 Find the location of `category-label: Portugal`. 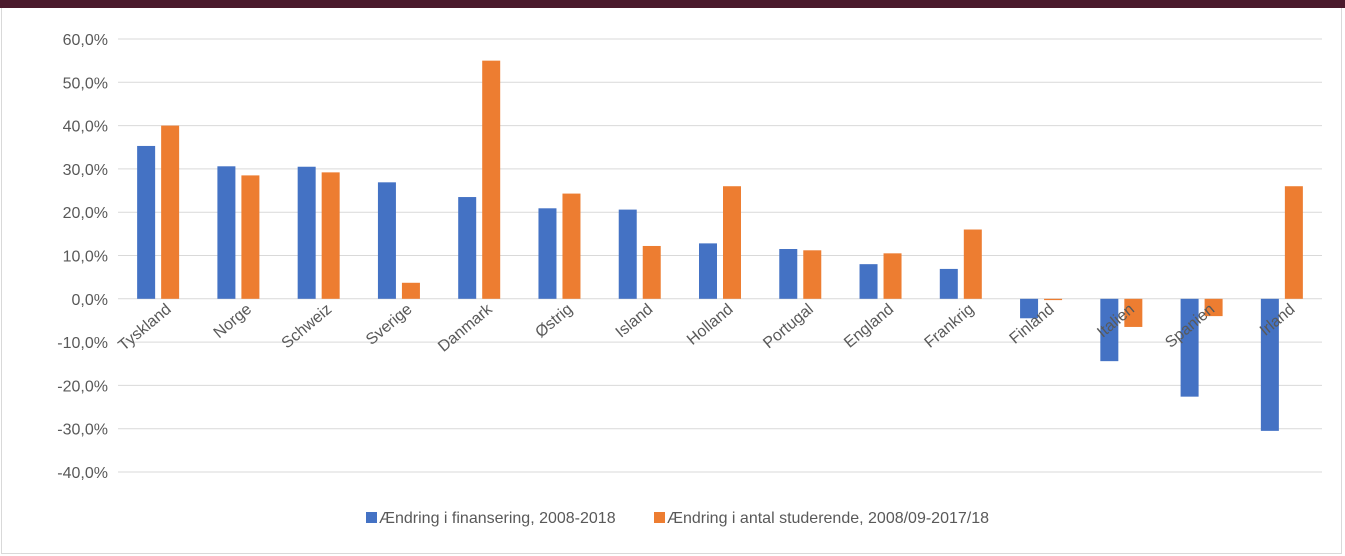

category-label: Portugal is located at coordinates (788, 326).